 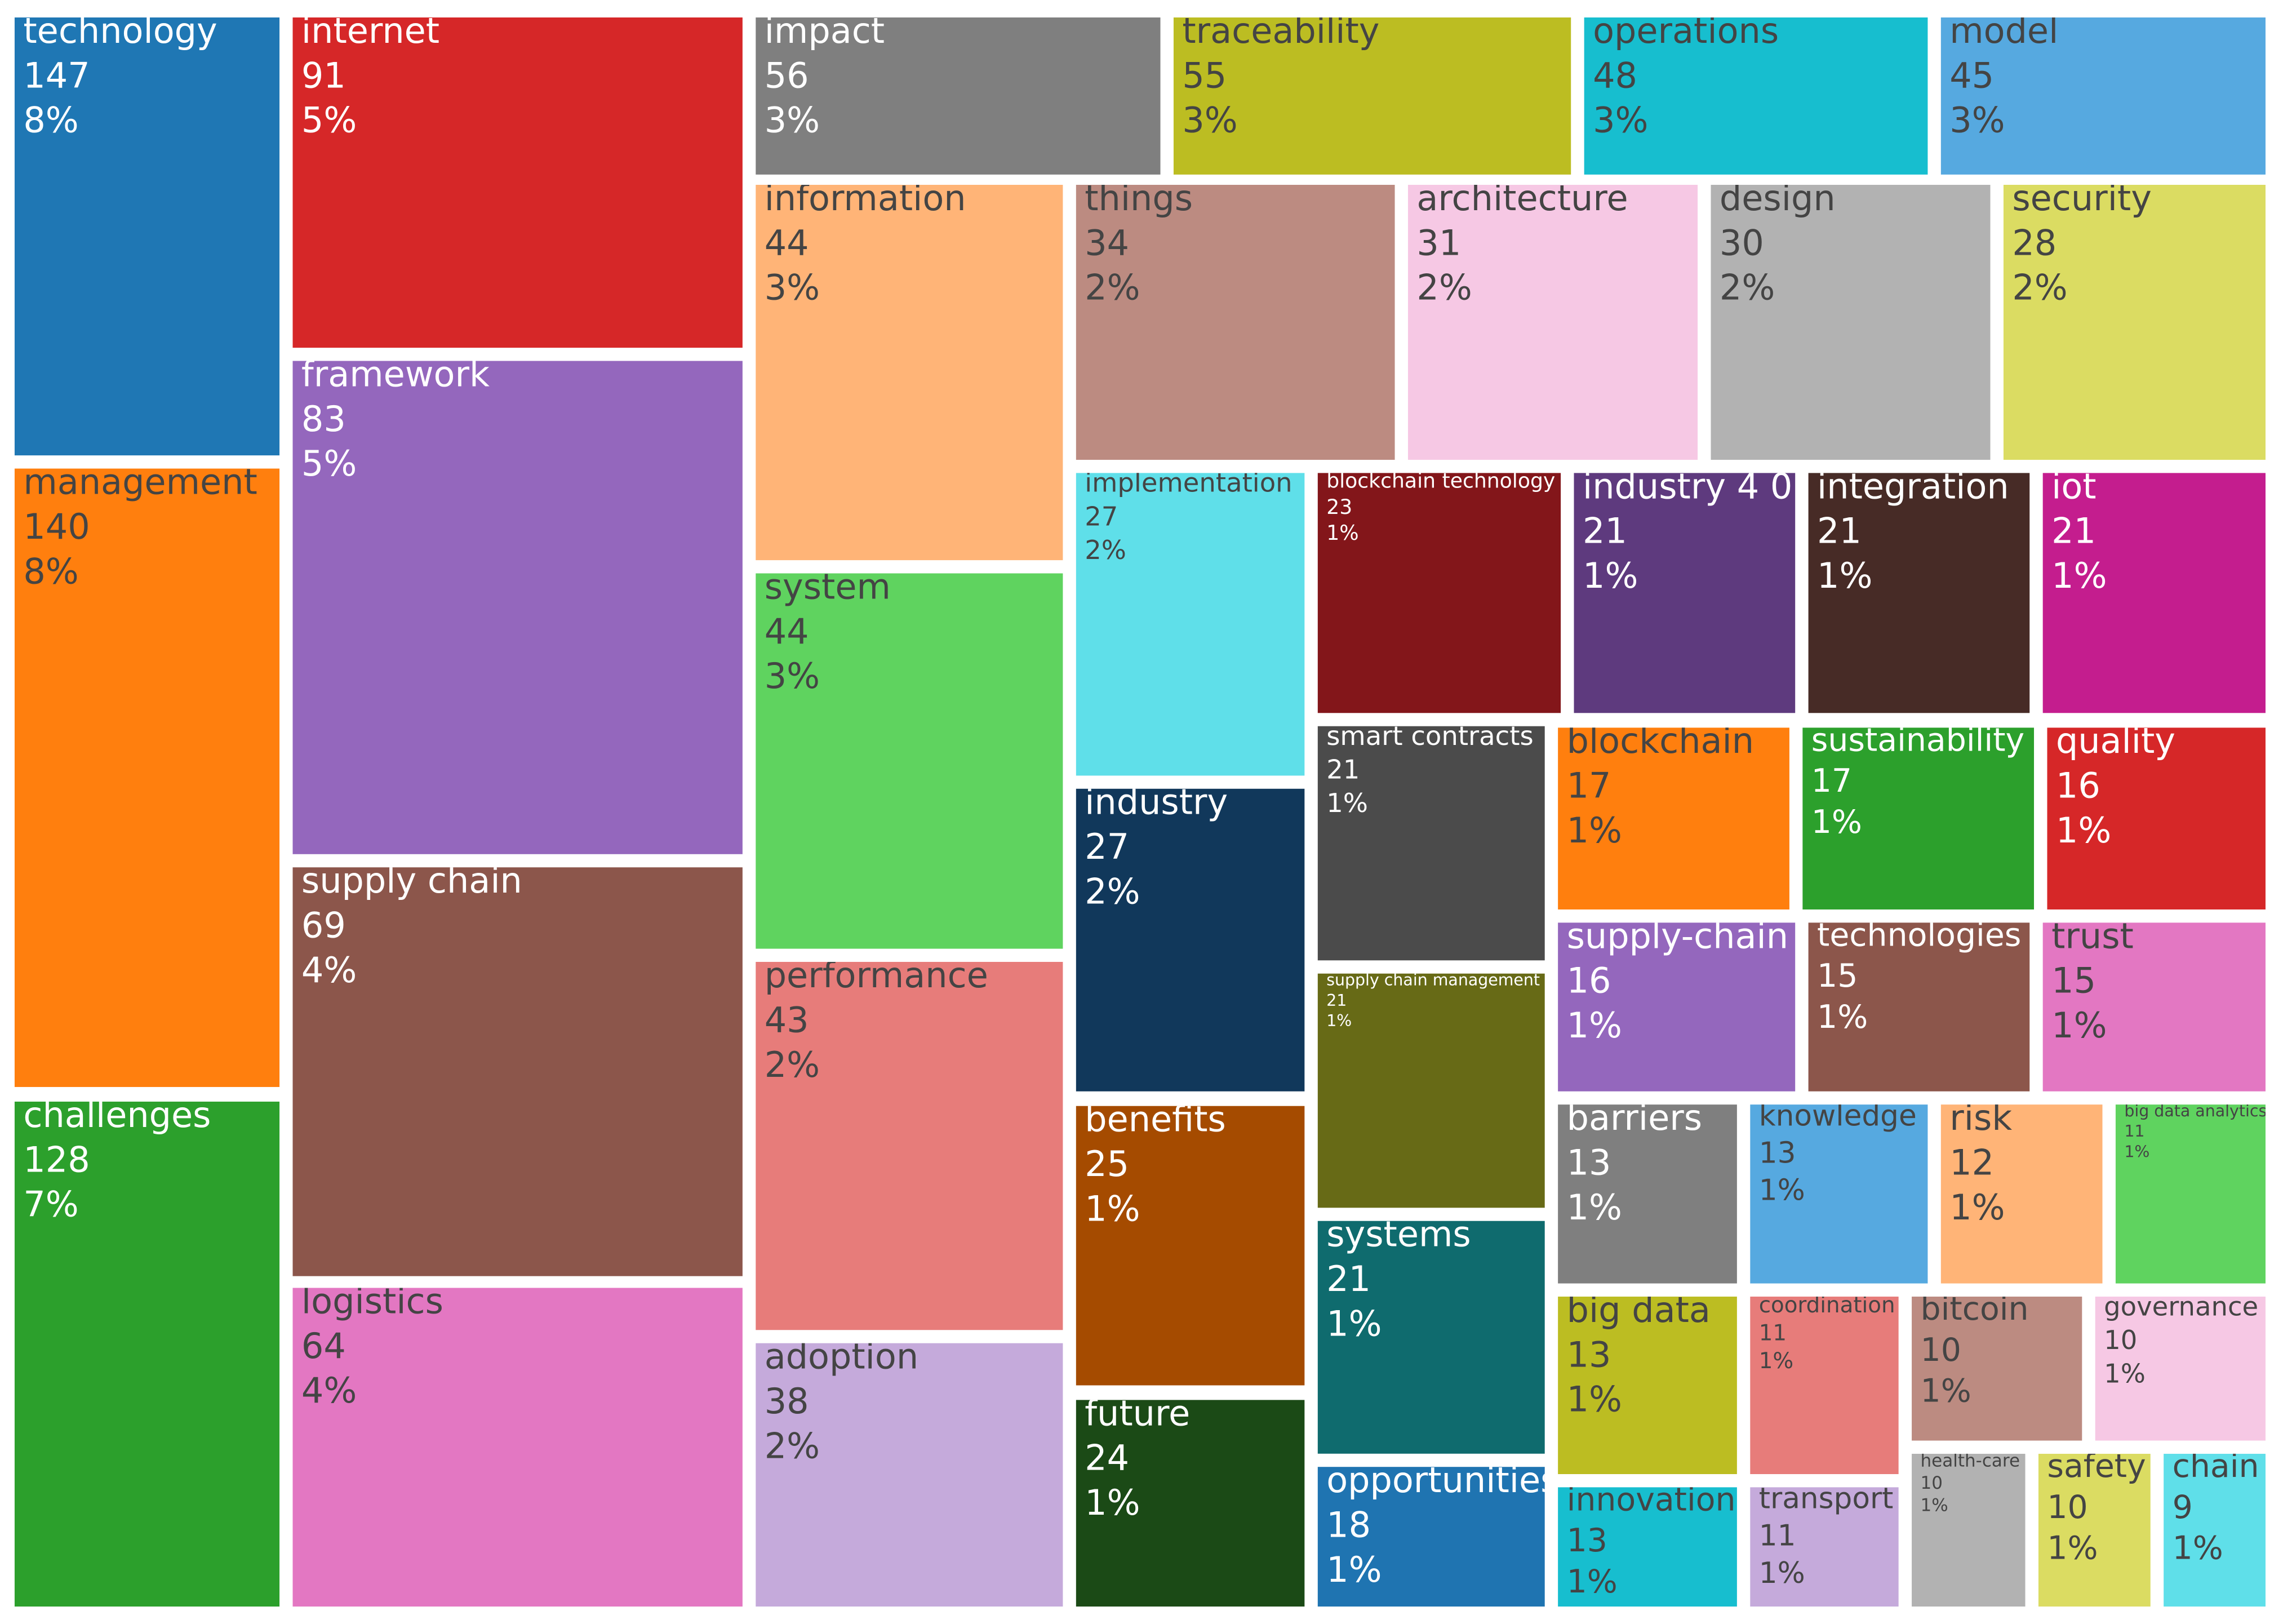 What do you see at coordinates (2216, 1467) in the screenshot?
I see `tile-label: chain` at bounding box center [2216, 1467].